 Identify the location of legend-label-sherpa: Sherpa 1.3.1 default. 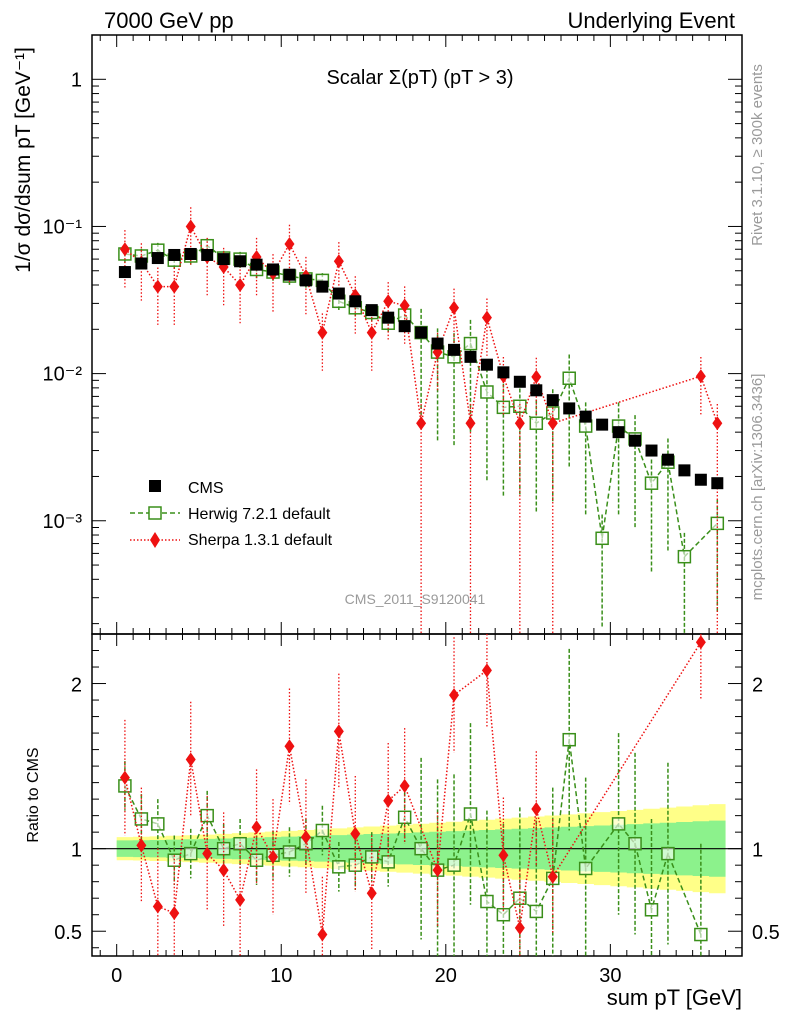
(260, 540).